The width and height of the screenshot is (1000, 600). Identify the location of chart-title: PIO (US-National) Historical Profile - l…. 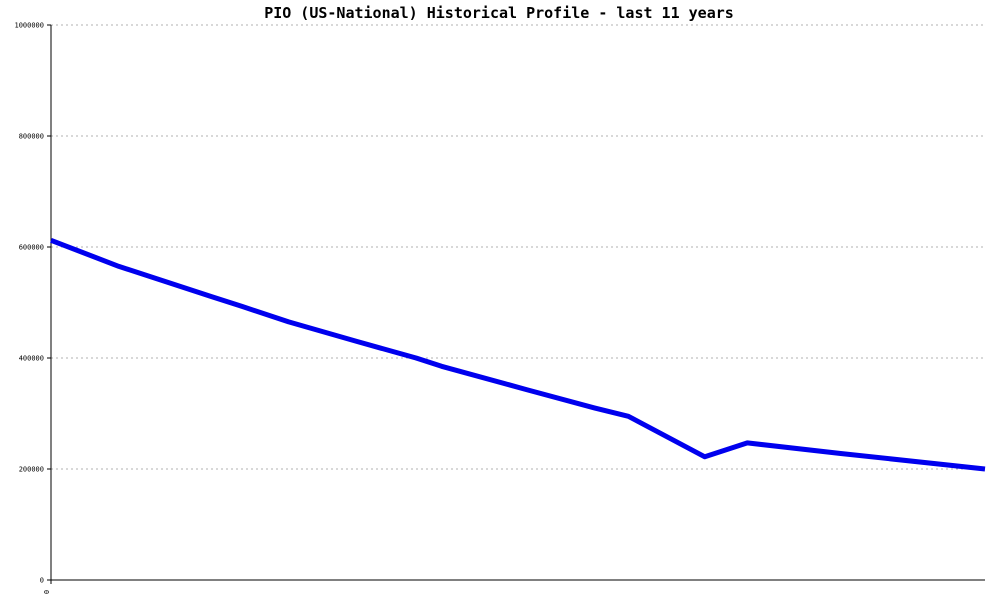
(499, 13).